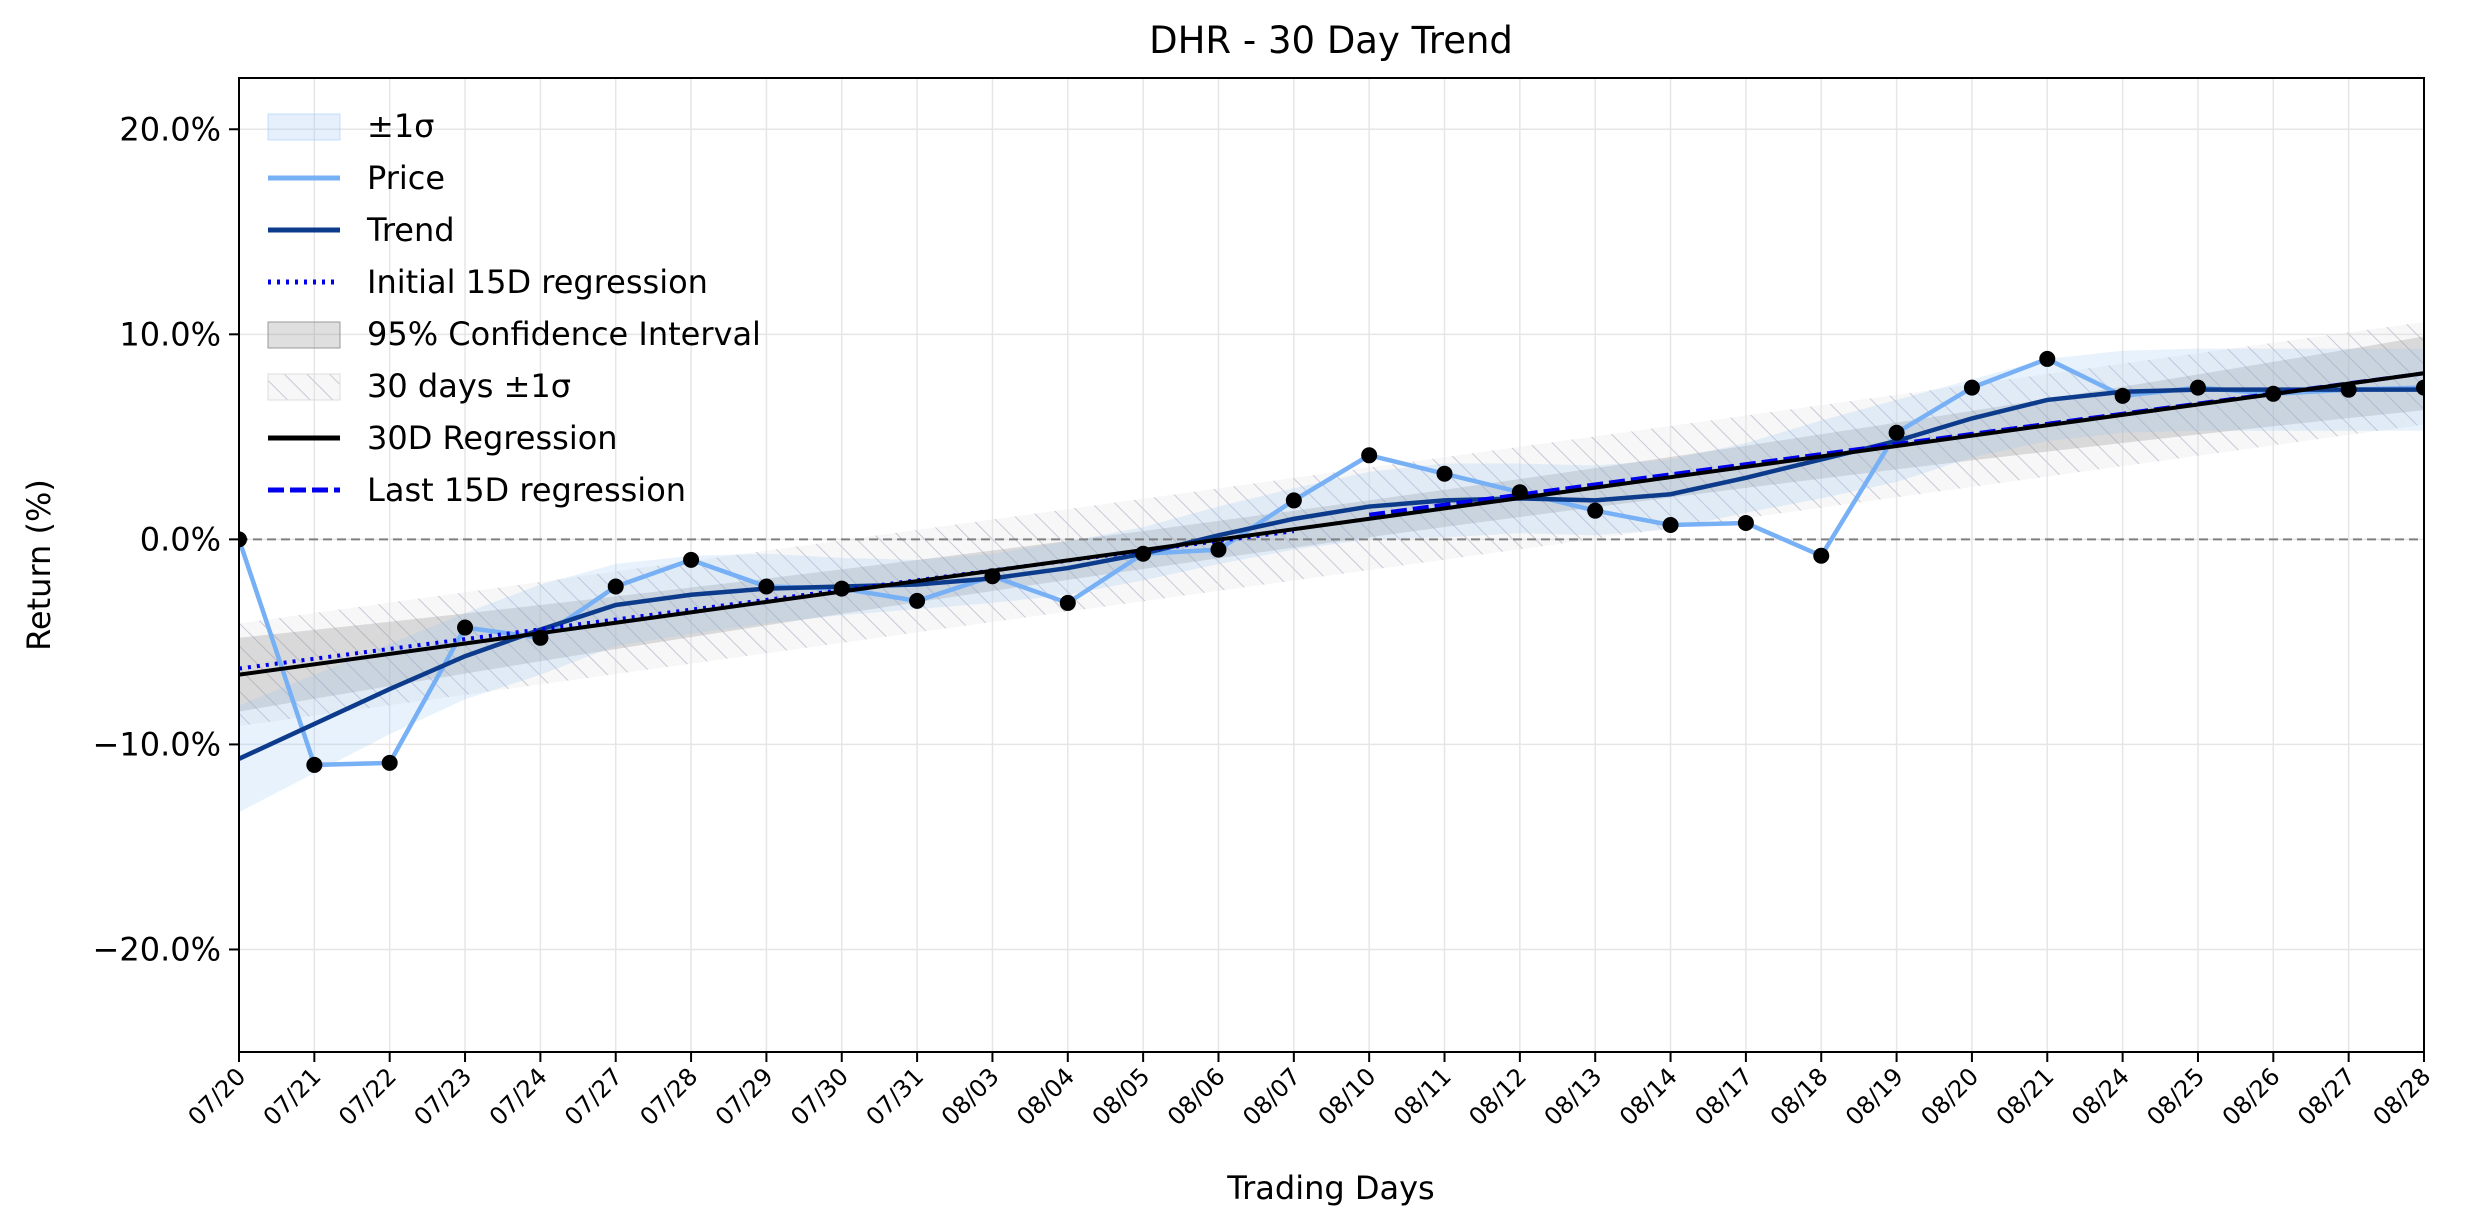 The image size is (2474, 1228). Describe the element at coordinates (1723, 1096) in the screenshot. I see `x-tick-label: 08/17` at that location.